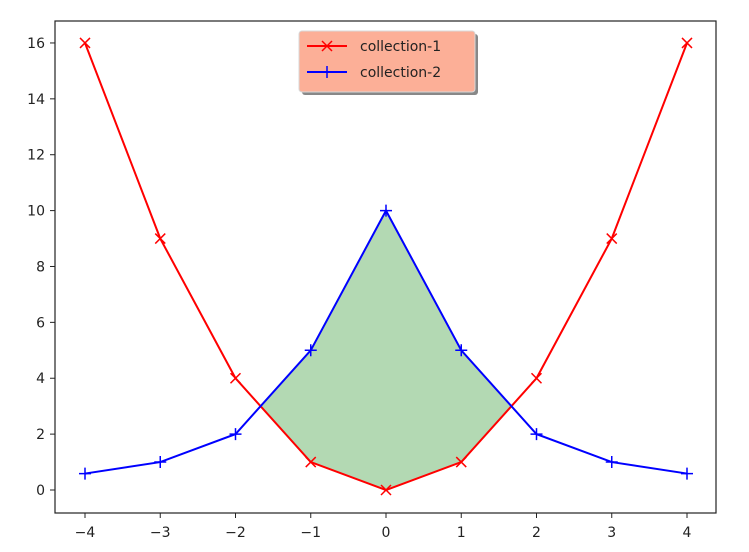 This screenshot has height=552, width=749. I want to click on y-tick-label: 16, so click(36, 44).